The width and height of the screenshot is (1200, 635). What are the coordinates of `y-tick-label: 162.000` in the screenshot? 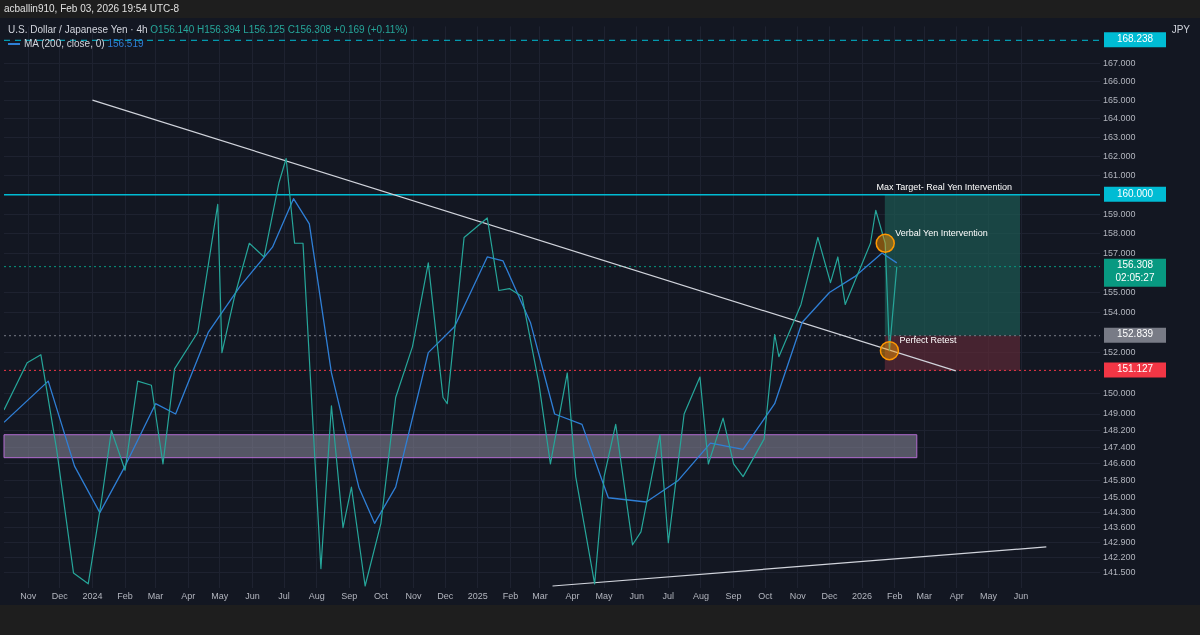 It's located at (1119, 156).